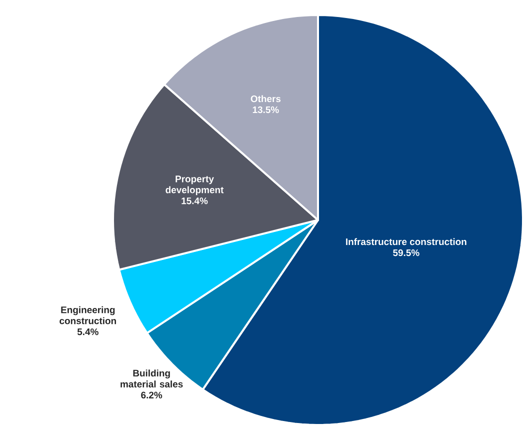 The width and height of the screenshot is (529, 434). Describe the element at coordinates (87, 332) in the screenshot. I see `data-label: 5.4%` at that location.